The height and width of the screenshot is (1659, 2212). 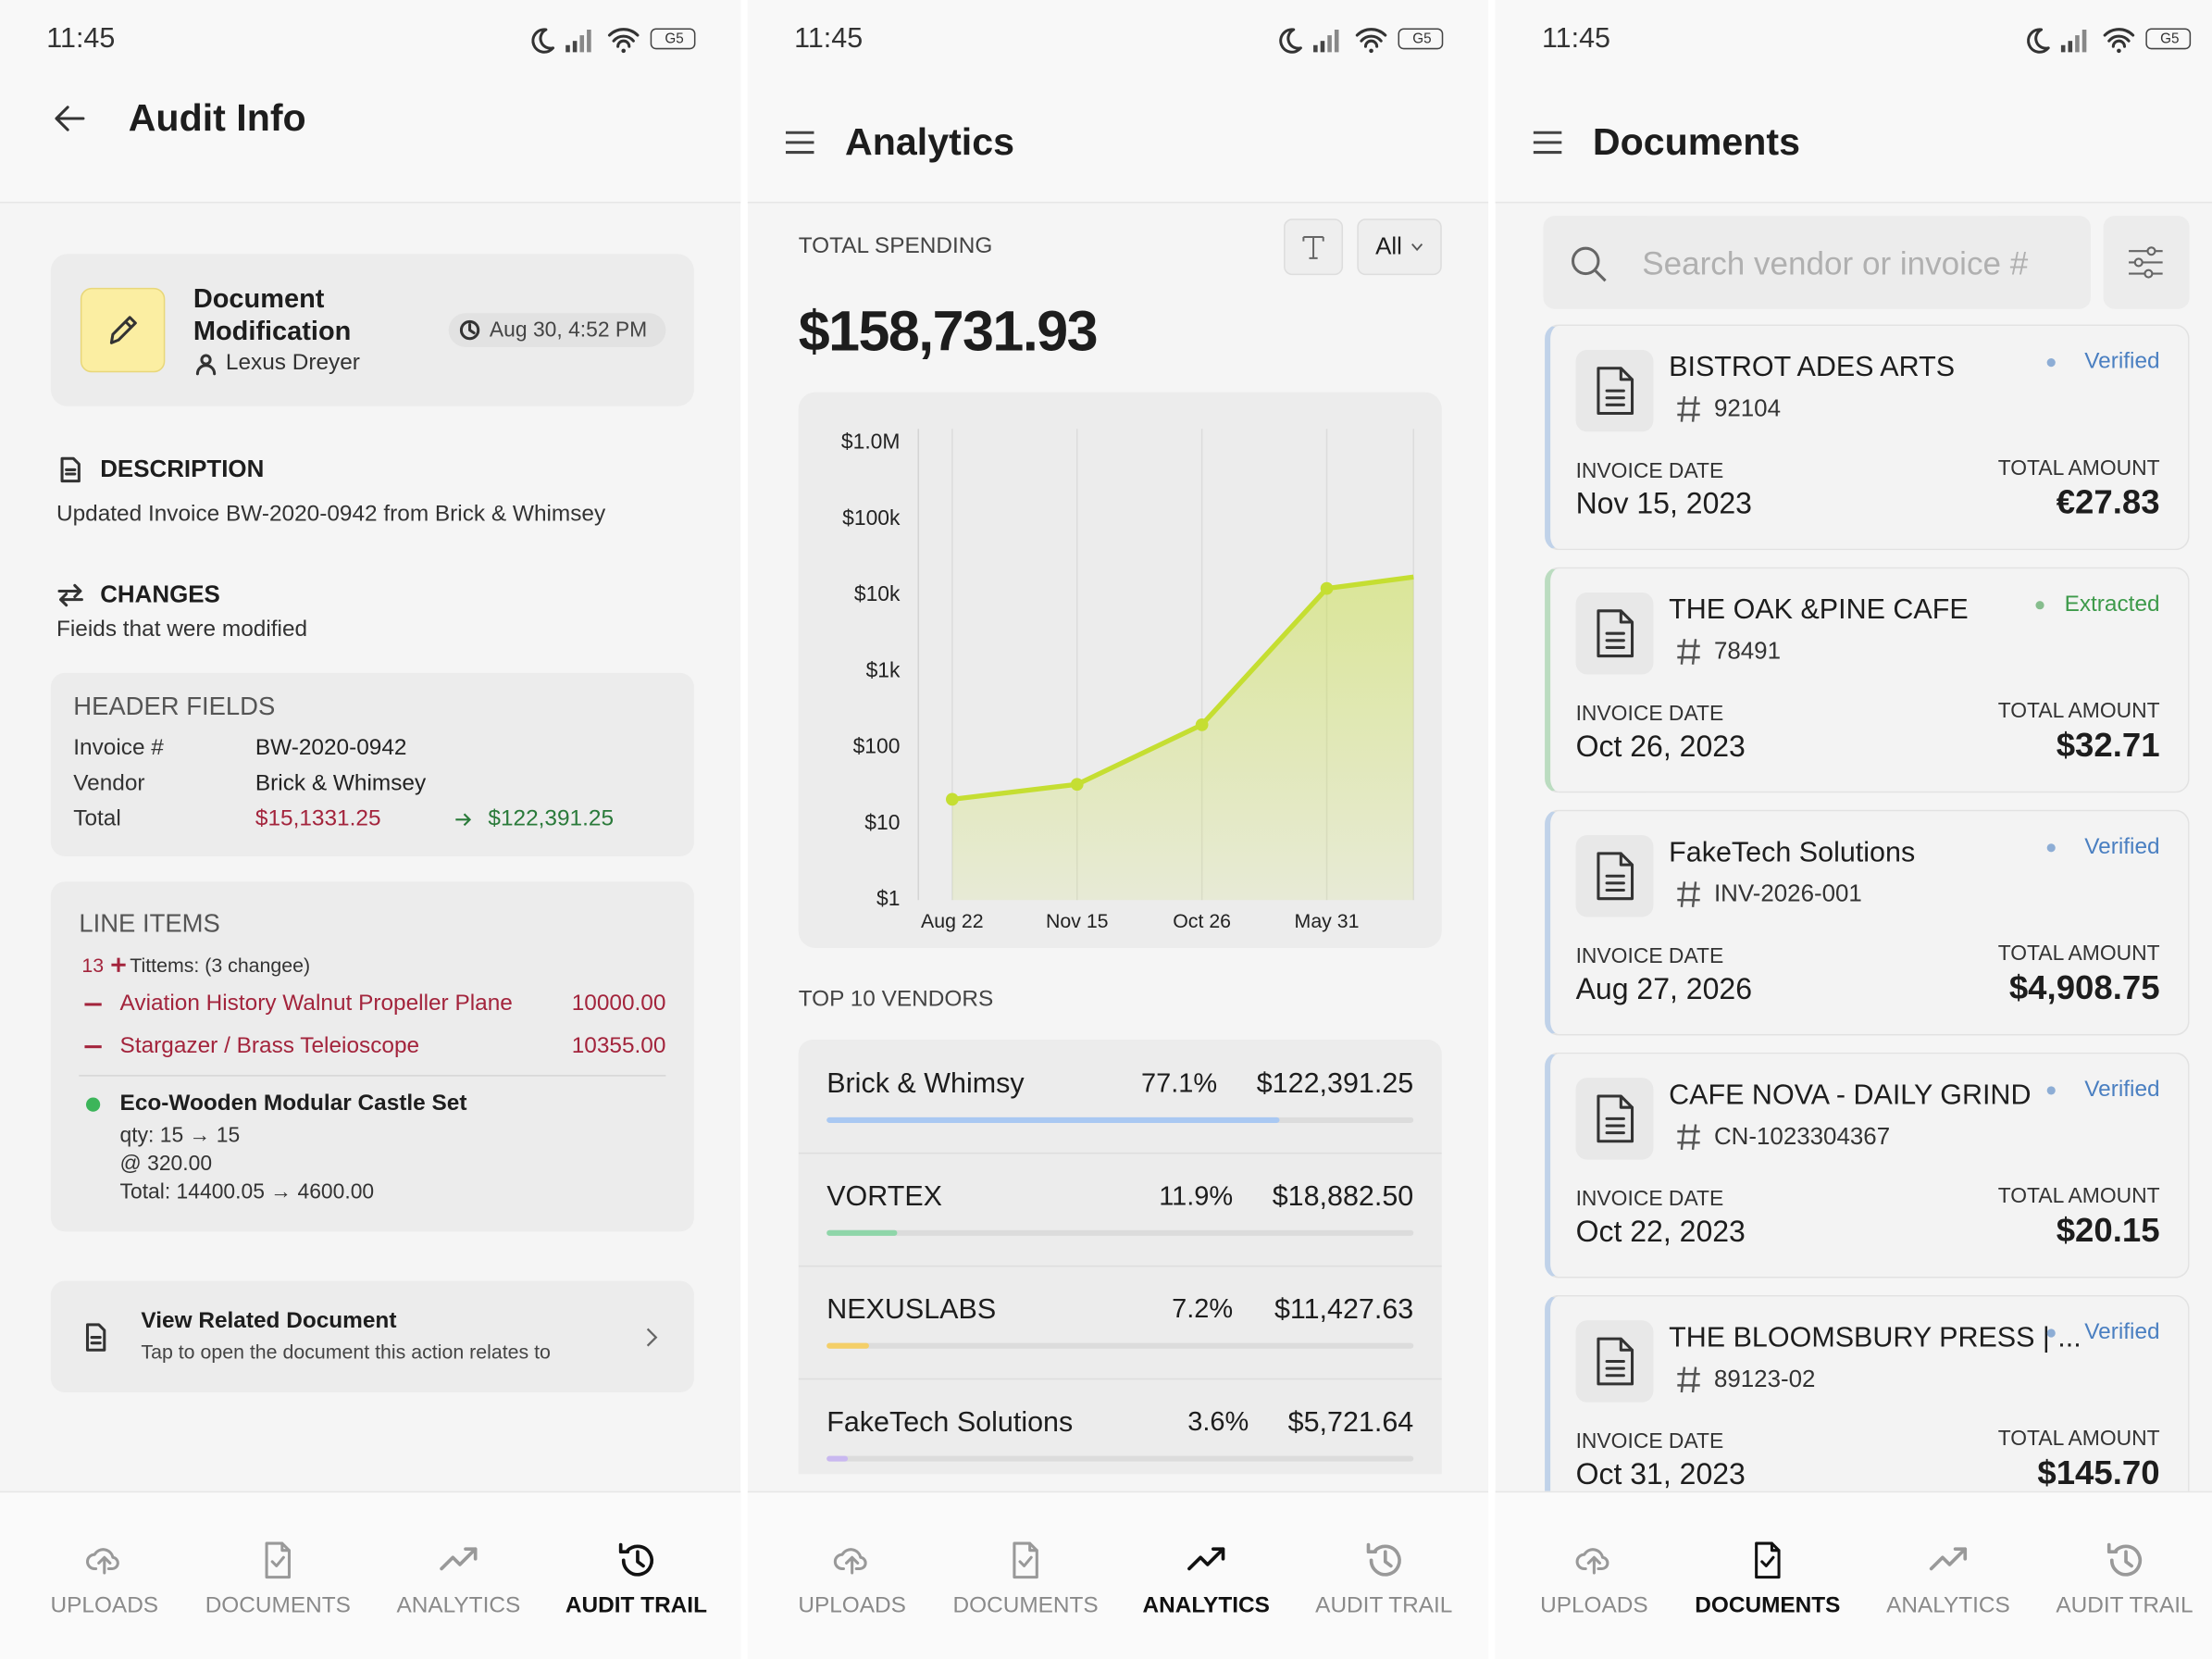 I want to click on wifi-icon-part, so click(x=2119, y=38).